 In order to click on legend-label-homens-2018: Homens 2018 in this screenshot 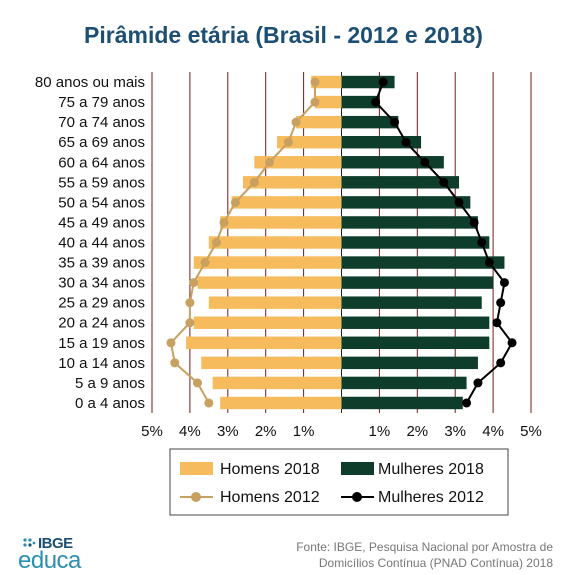, I will do `click(270, 469)`.